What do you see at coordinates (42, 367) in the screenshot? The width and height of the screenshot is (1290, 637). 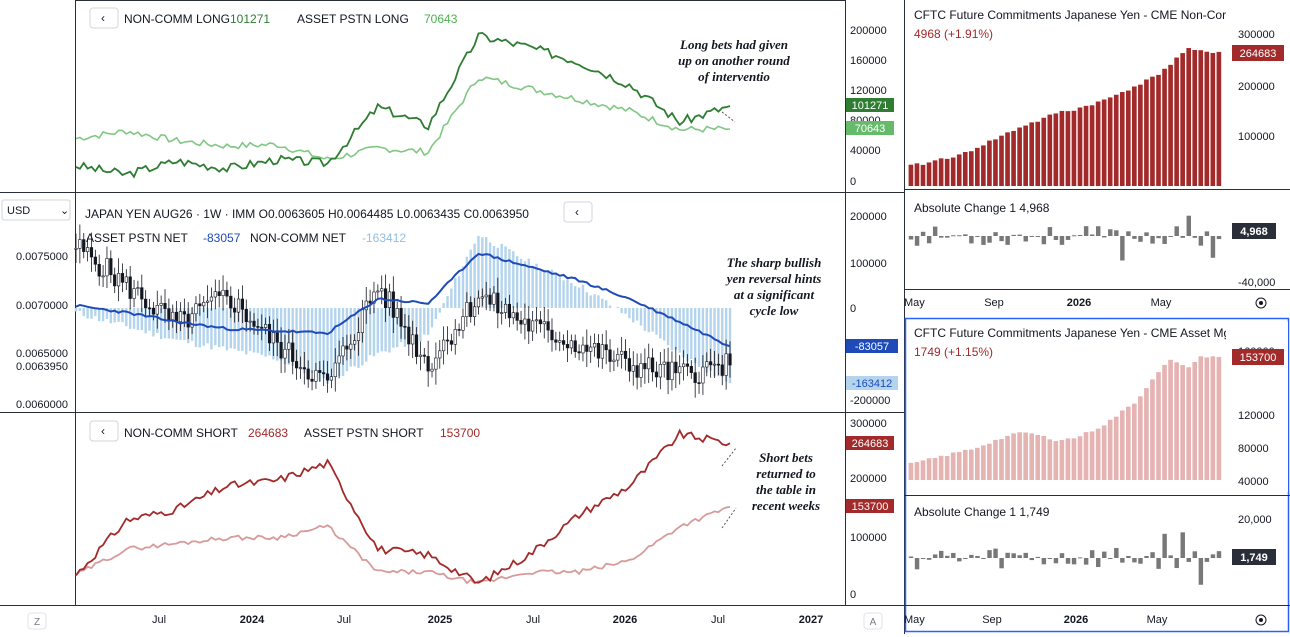 I see `left-tick-current: 0.0063950` at bounding box center [42, 367].